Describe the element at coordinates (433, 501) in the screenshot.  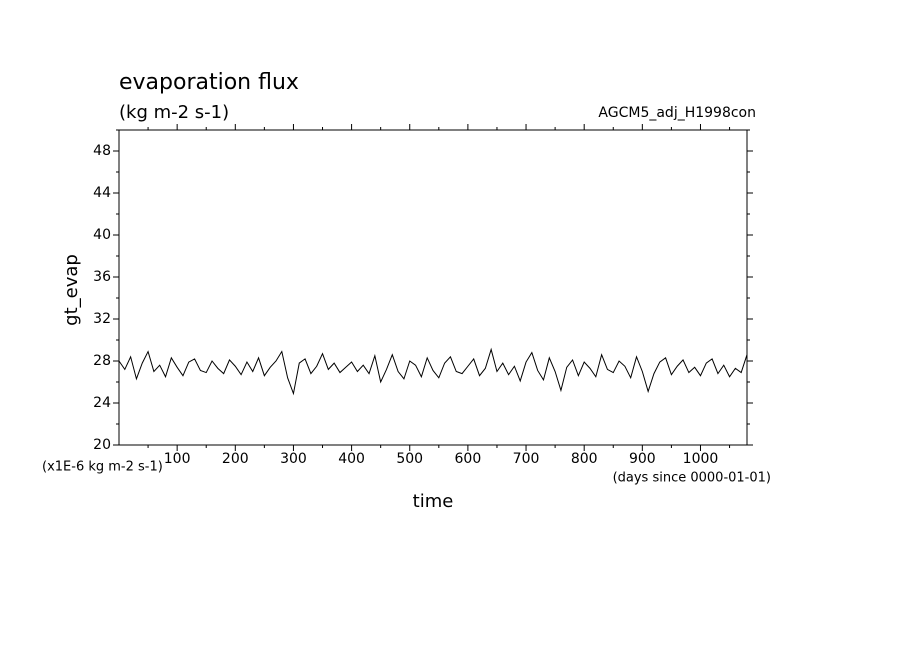
I see `x-axis-label: time` at that location.